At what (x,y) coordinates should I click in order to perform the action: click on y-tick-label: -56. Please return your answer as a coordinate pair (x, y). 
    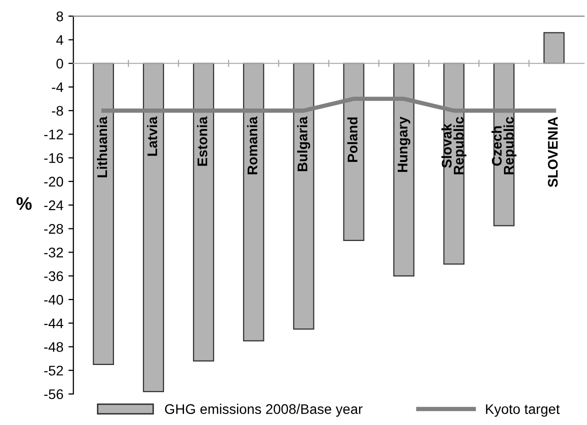
    Looking at the image, I should click on (54, 394).